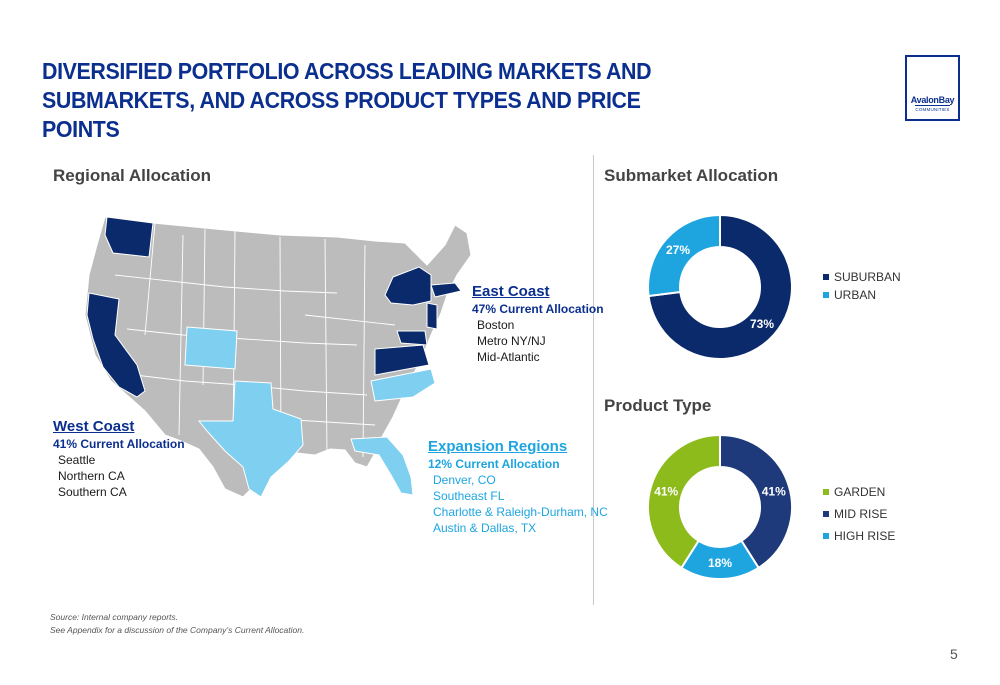 This screenshot has width=1000, height=685. Describe the element at coordinates (678, 250) in the screenshot. I see `donut-data-label: 27%` at that location.